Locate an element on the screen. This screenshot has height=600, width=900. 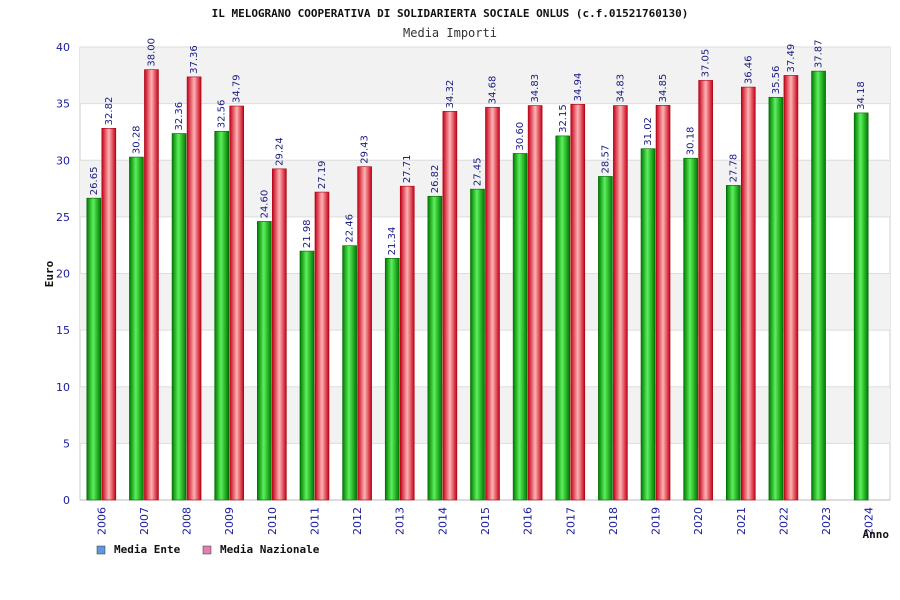
legend-swatch-media-nazionale is located at coordinates (207, 550).